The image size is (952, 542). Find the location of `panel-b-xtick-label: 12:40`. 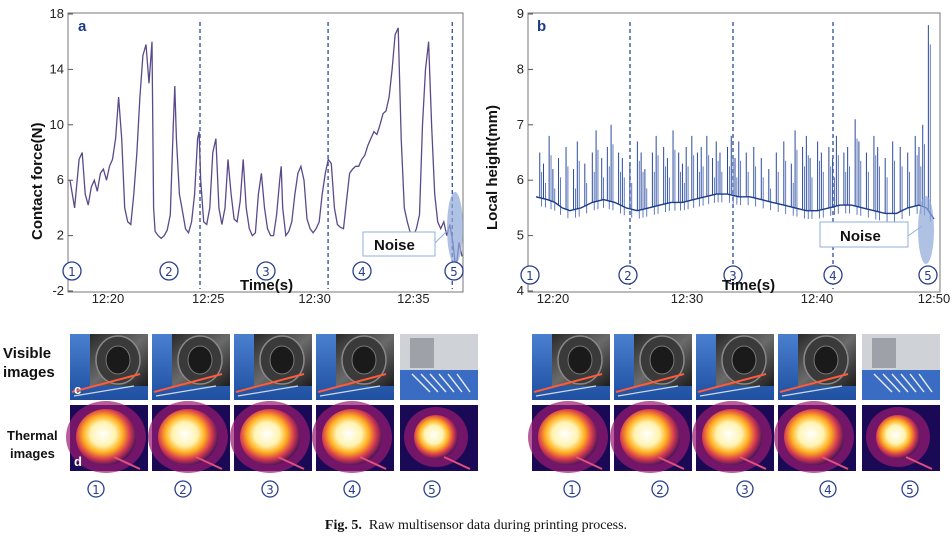

panel-b-xtick-label: 12:40 is located at coordinates (817, 298).